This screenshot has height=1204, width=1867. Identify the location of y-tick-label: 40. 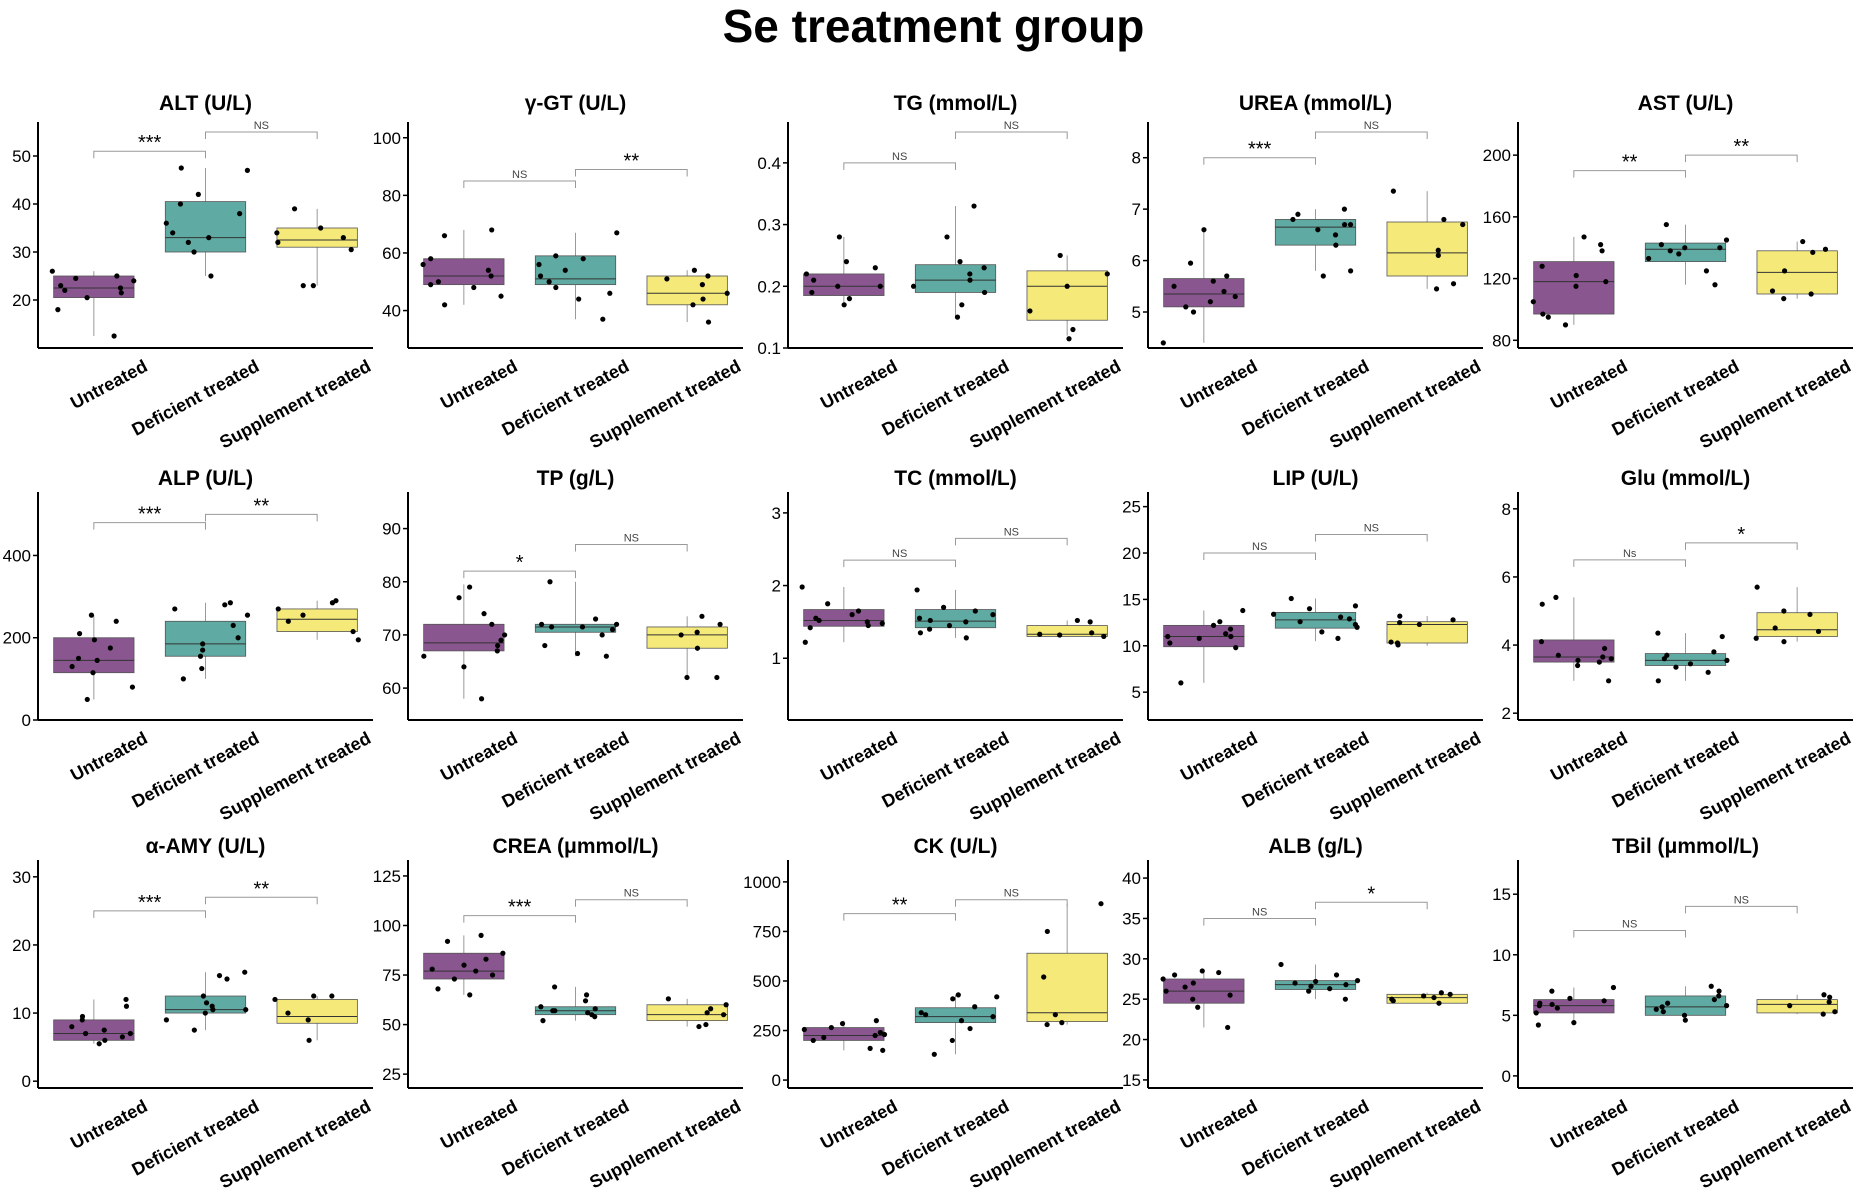
(391, 311).